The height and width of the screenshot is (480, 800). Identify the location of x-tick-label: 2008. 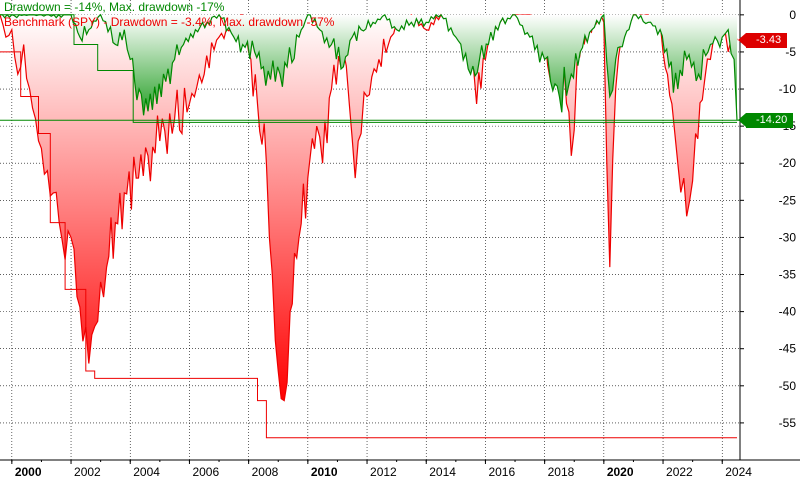
(265, 472).